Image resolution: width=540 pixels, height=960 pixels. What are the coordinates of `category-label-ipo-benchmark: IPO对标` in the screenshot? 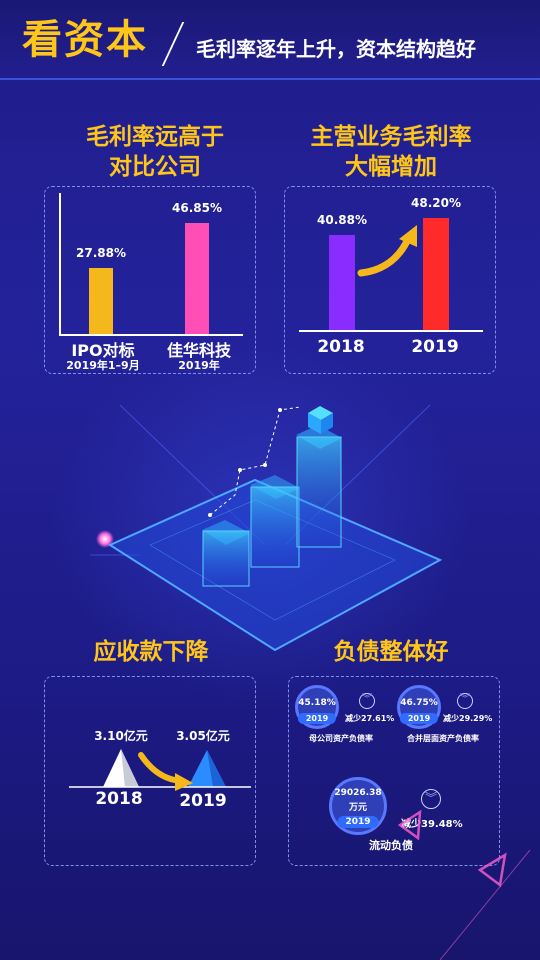 It's located at (103, 350).